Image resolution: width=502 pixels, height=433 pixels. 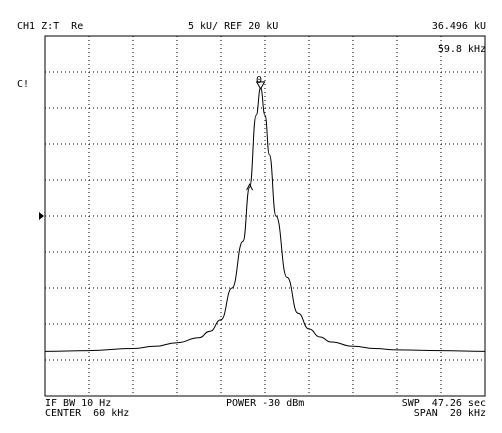 What do you see at coordinates (458, 26) in the screenshot?
I see `marker-value: 36.496 kU` at bounding box center [458, 26].